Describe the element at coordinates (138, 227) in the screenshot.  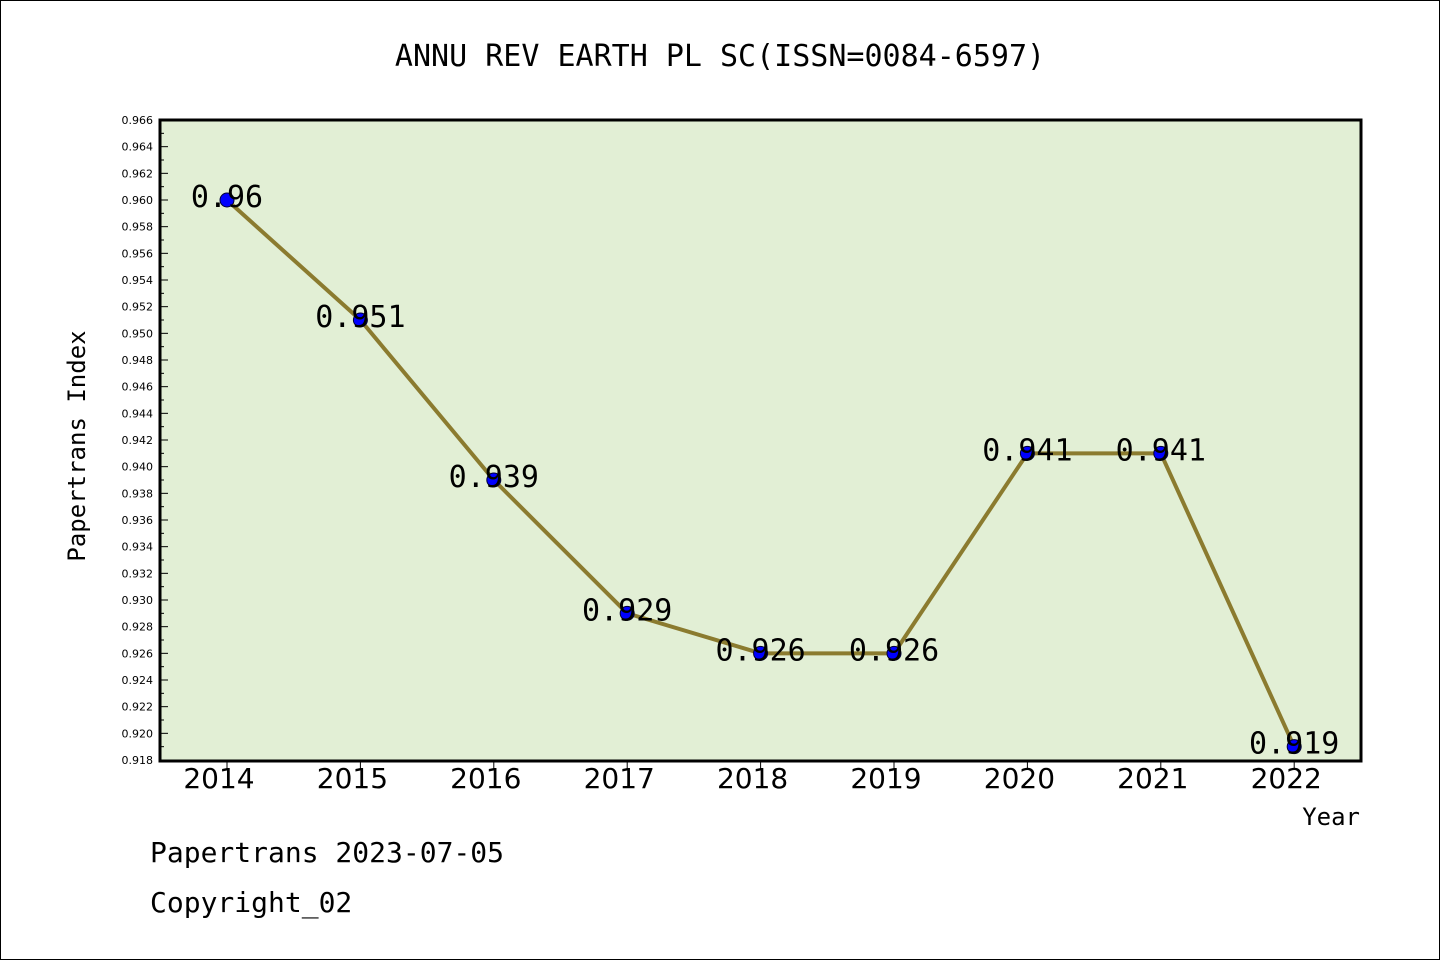
I see `y-tick-label: 0.958` at that location.